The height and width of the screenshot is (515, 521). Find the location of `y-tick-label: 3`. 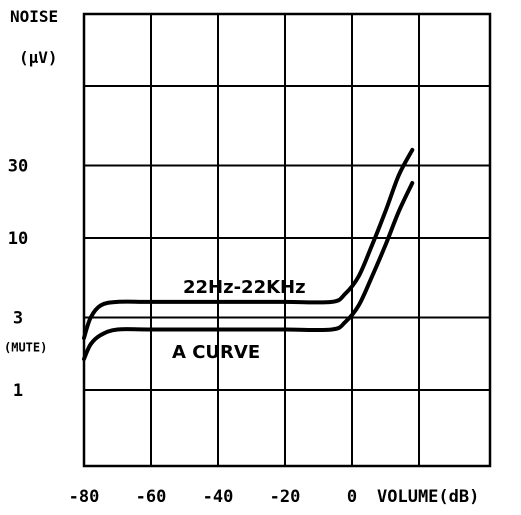

y-tick-label: 3 is located at coordinates (18, 318).